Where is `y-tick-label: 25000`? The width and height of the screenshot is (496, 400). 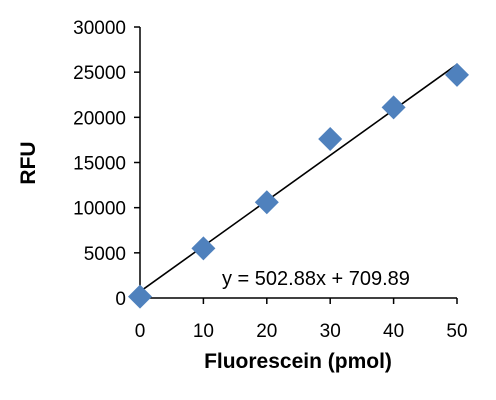
y-tick-label: 25000 is located at coordinates (99, 73).